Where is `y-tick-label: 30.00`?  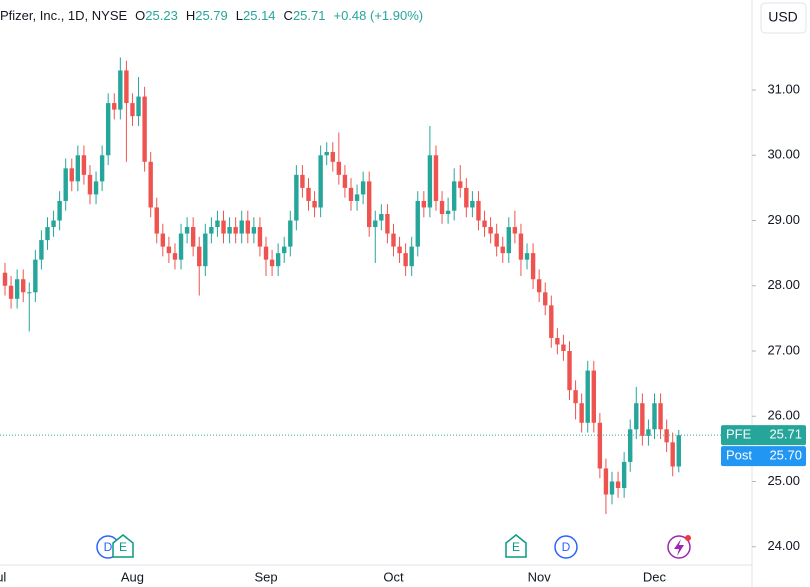
y-tick-label: 30.00 is located at coordinates (783, 154).